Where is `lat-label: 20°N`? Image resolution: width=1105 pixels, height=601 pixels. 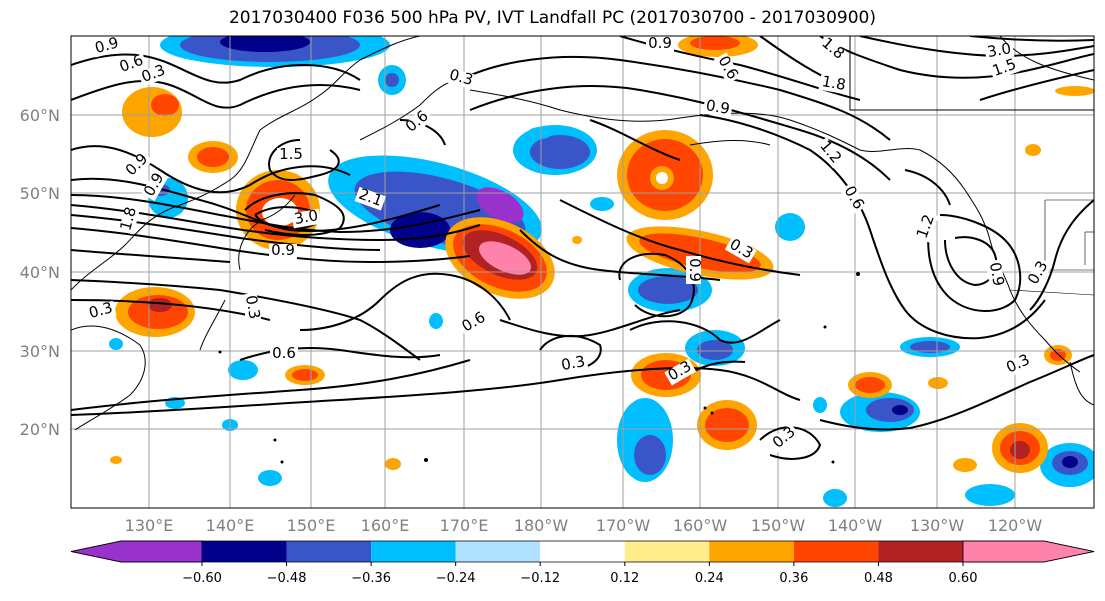 lat-label: 20°N is located at coordinates (40, 429).